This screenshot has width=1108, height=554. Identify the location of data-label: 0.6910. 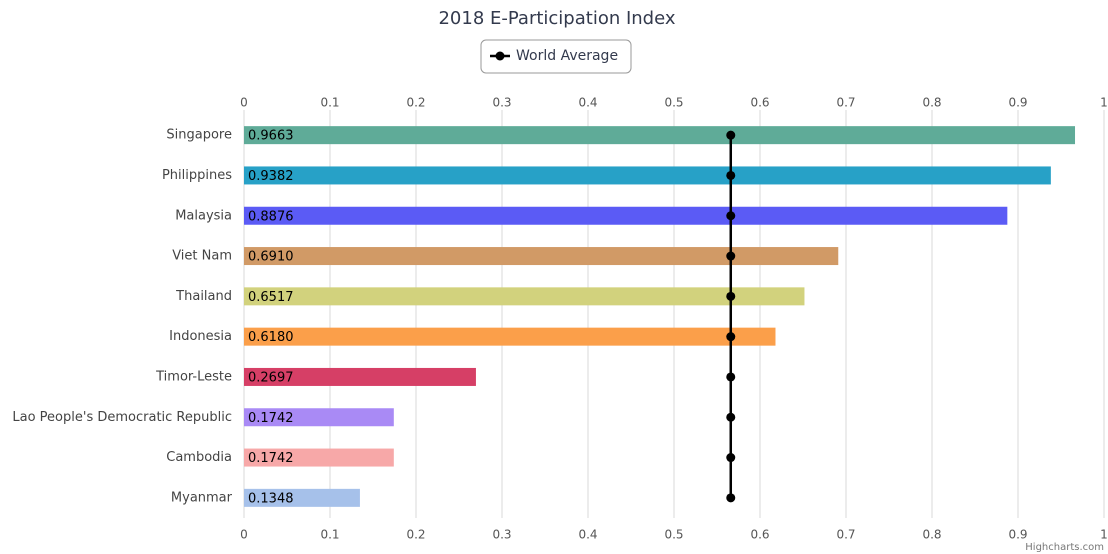
(271, 257).